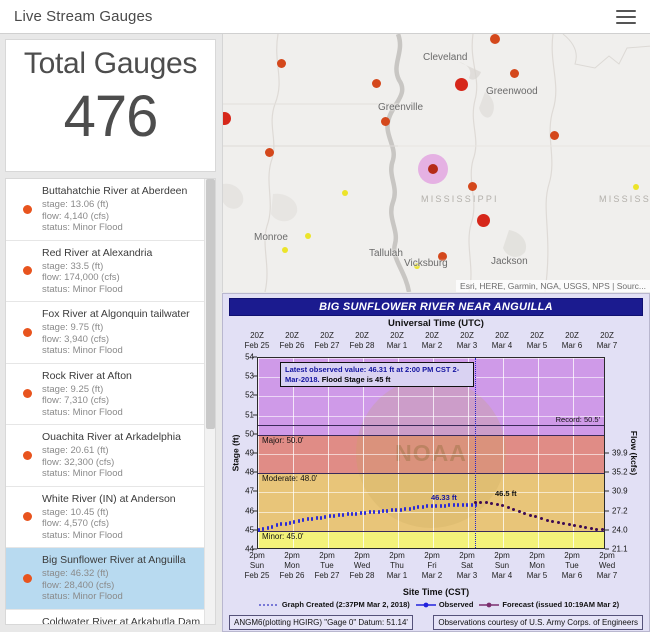 The image size is (650, 632). Describe the element at coordinates (327, 341) in the screenshot. I see `chart-top-tick: 20Z Feb 27` at that location.